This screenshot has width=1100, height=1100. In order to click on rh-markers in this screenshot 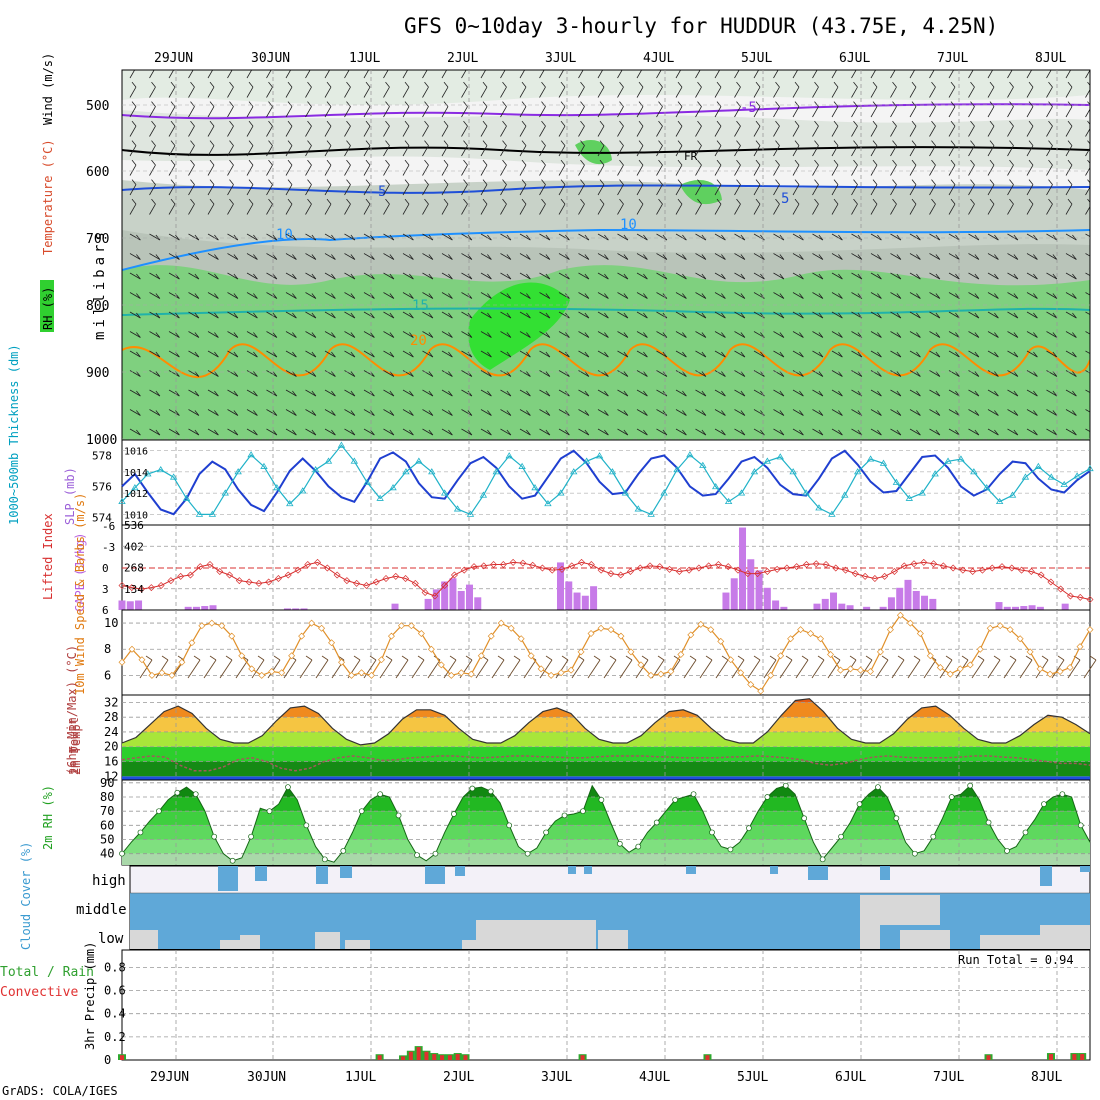, I will do `click(601, 823)`.